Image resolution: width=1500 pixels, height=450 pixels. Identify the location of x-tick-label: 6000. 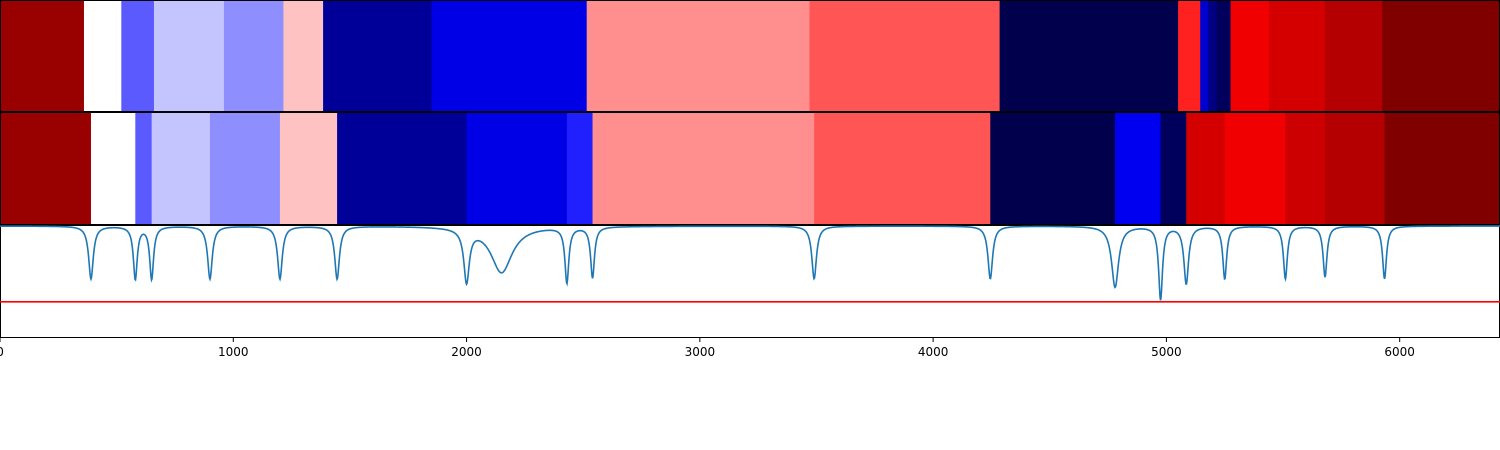
(1399, 352).